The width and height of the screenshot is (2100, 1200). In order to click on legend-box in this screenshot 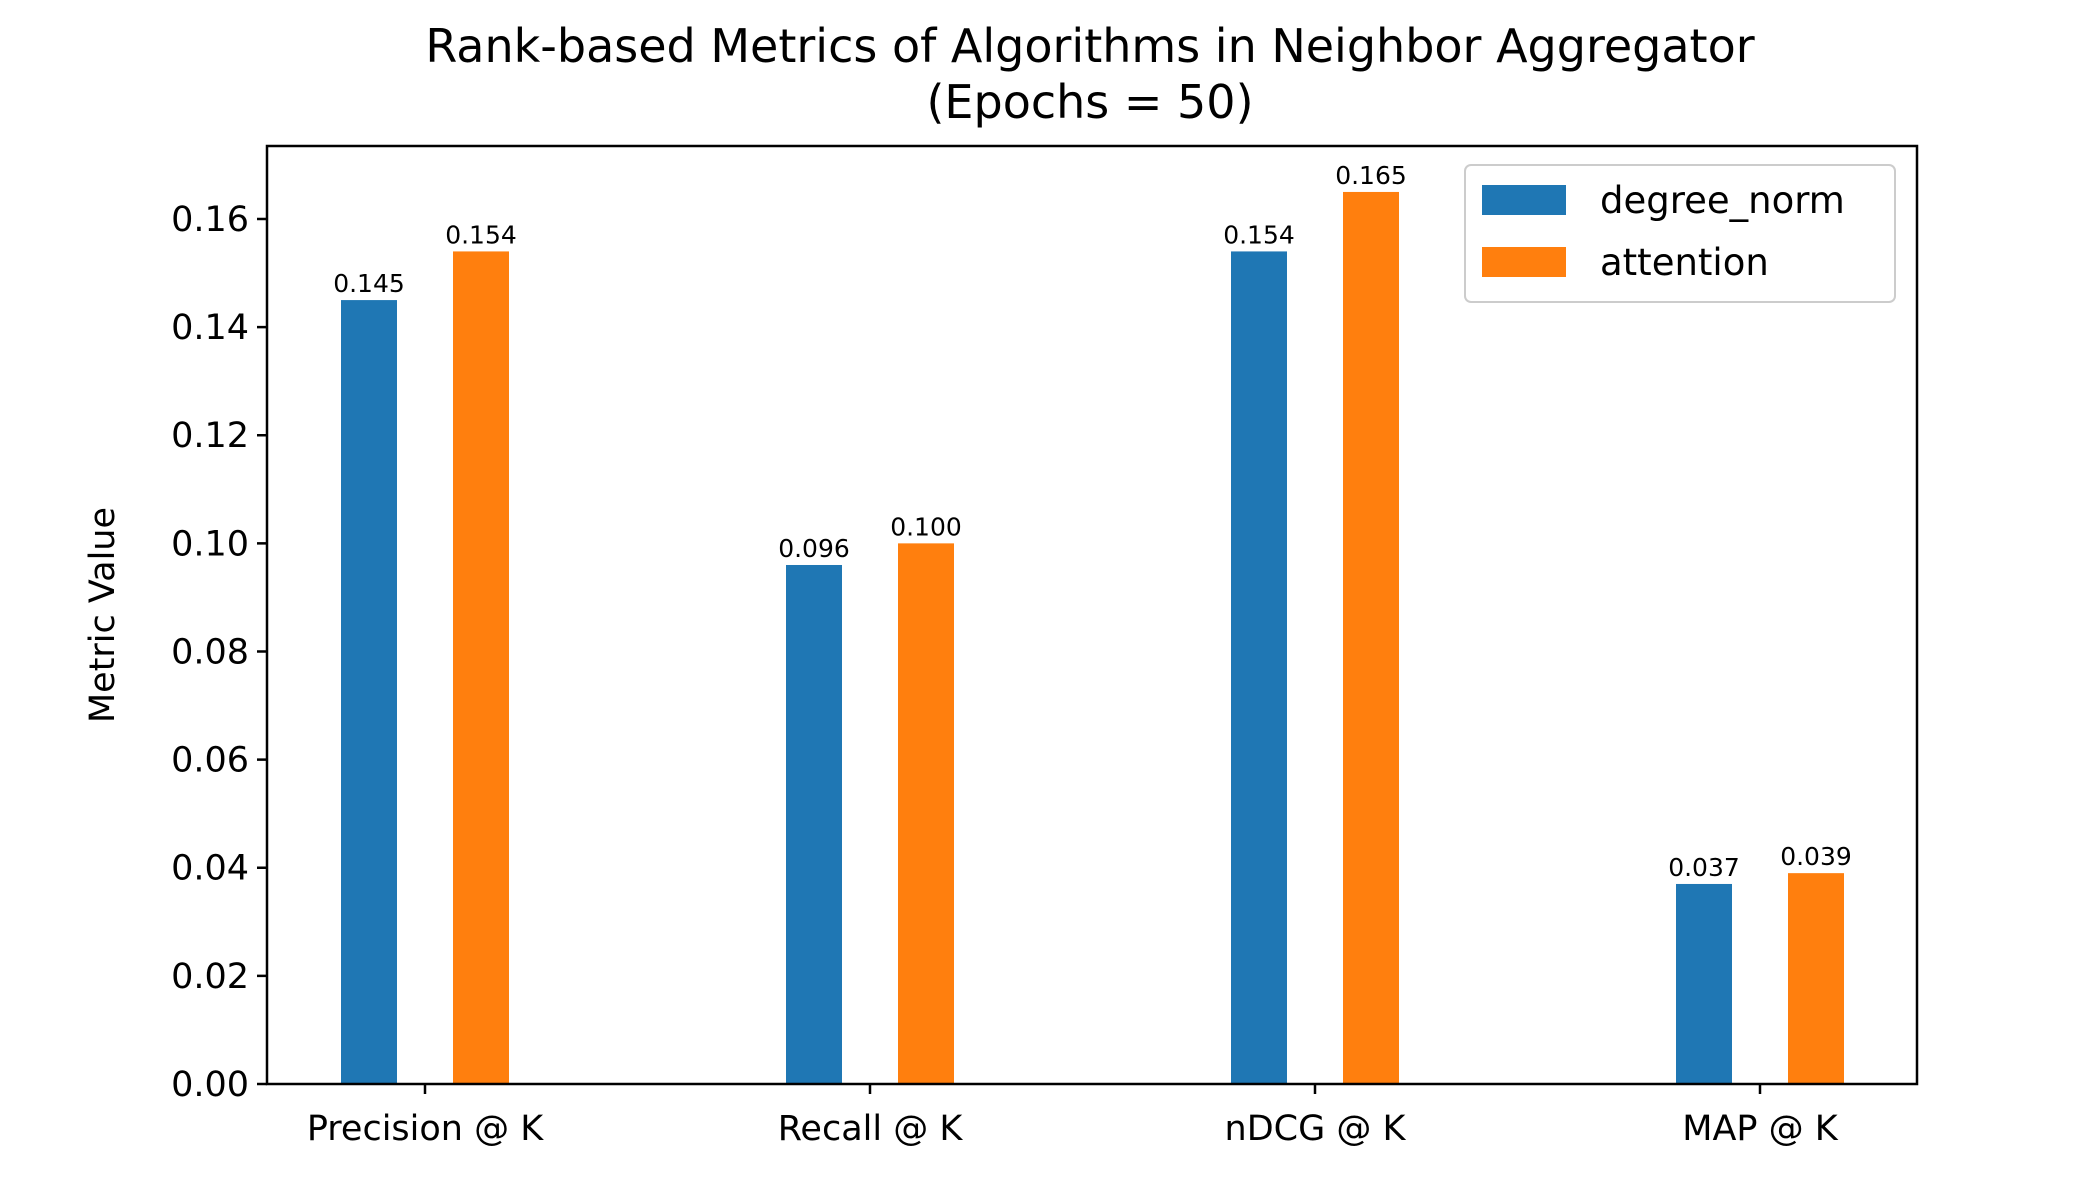, I will do `click(1680, 233)`.